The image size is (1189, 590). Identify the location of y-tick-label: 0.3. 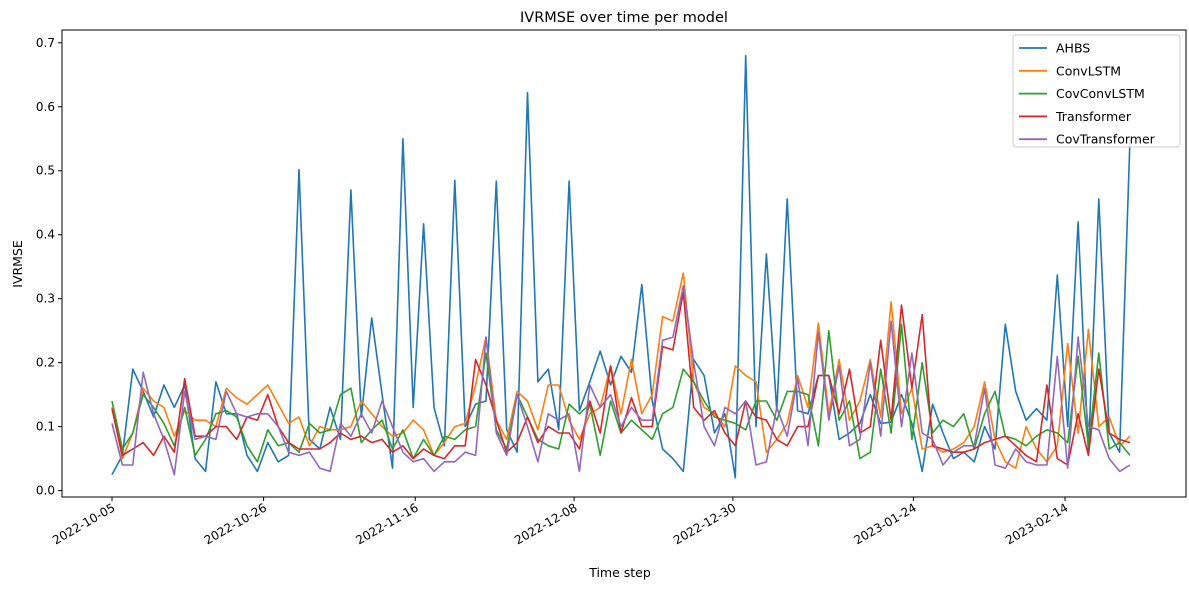
(45, 299).